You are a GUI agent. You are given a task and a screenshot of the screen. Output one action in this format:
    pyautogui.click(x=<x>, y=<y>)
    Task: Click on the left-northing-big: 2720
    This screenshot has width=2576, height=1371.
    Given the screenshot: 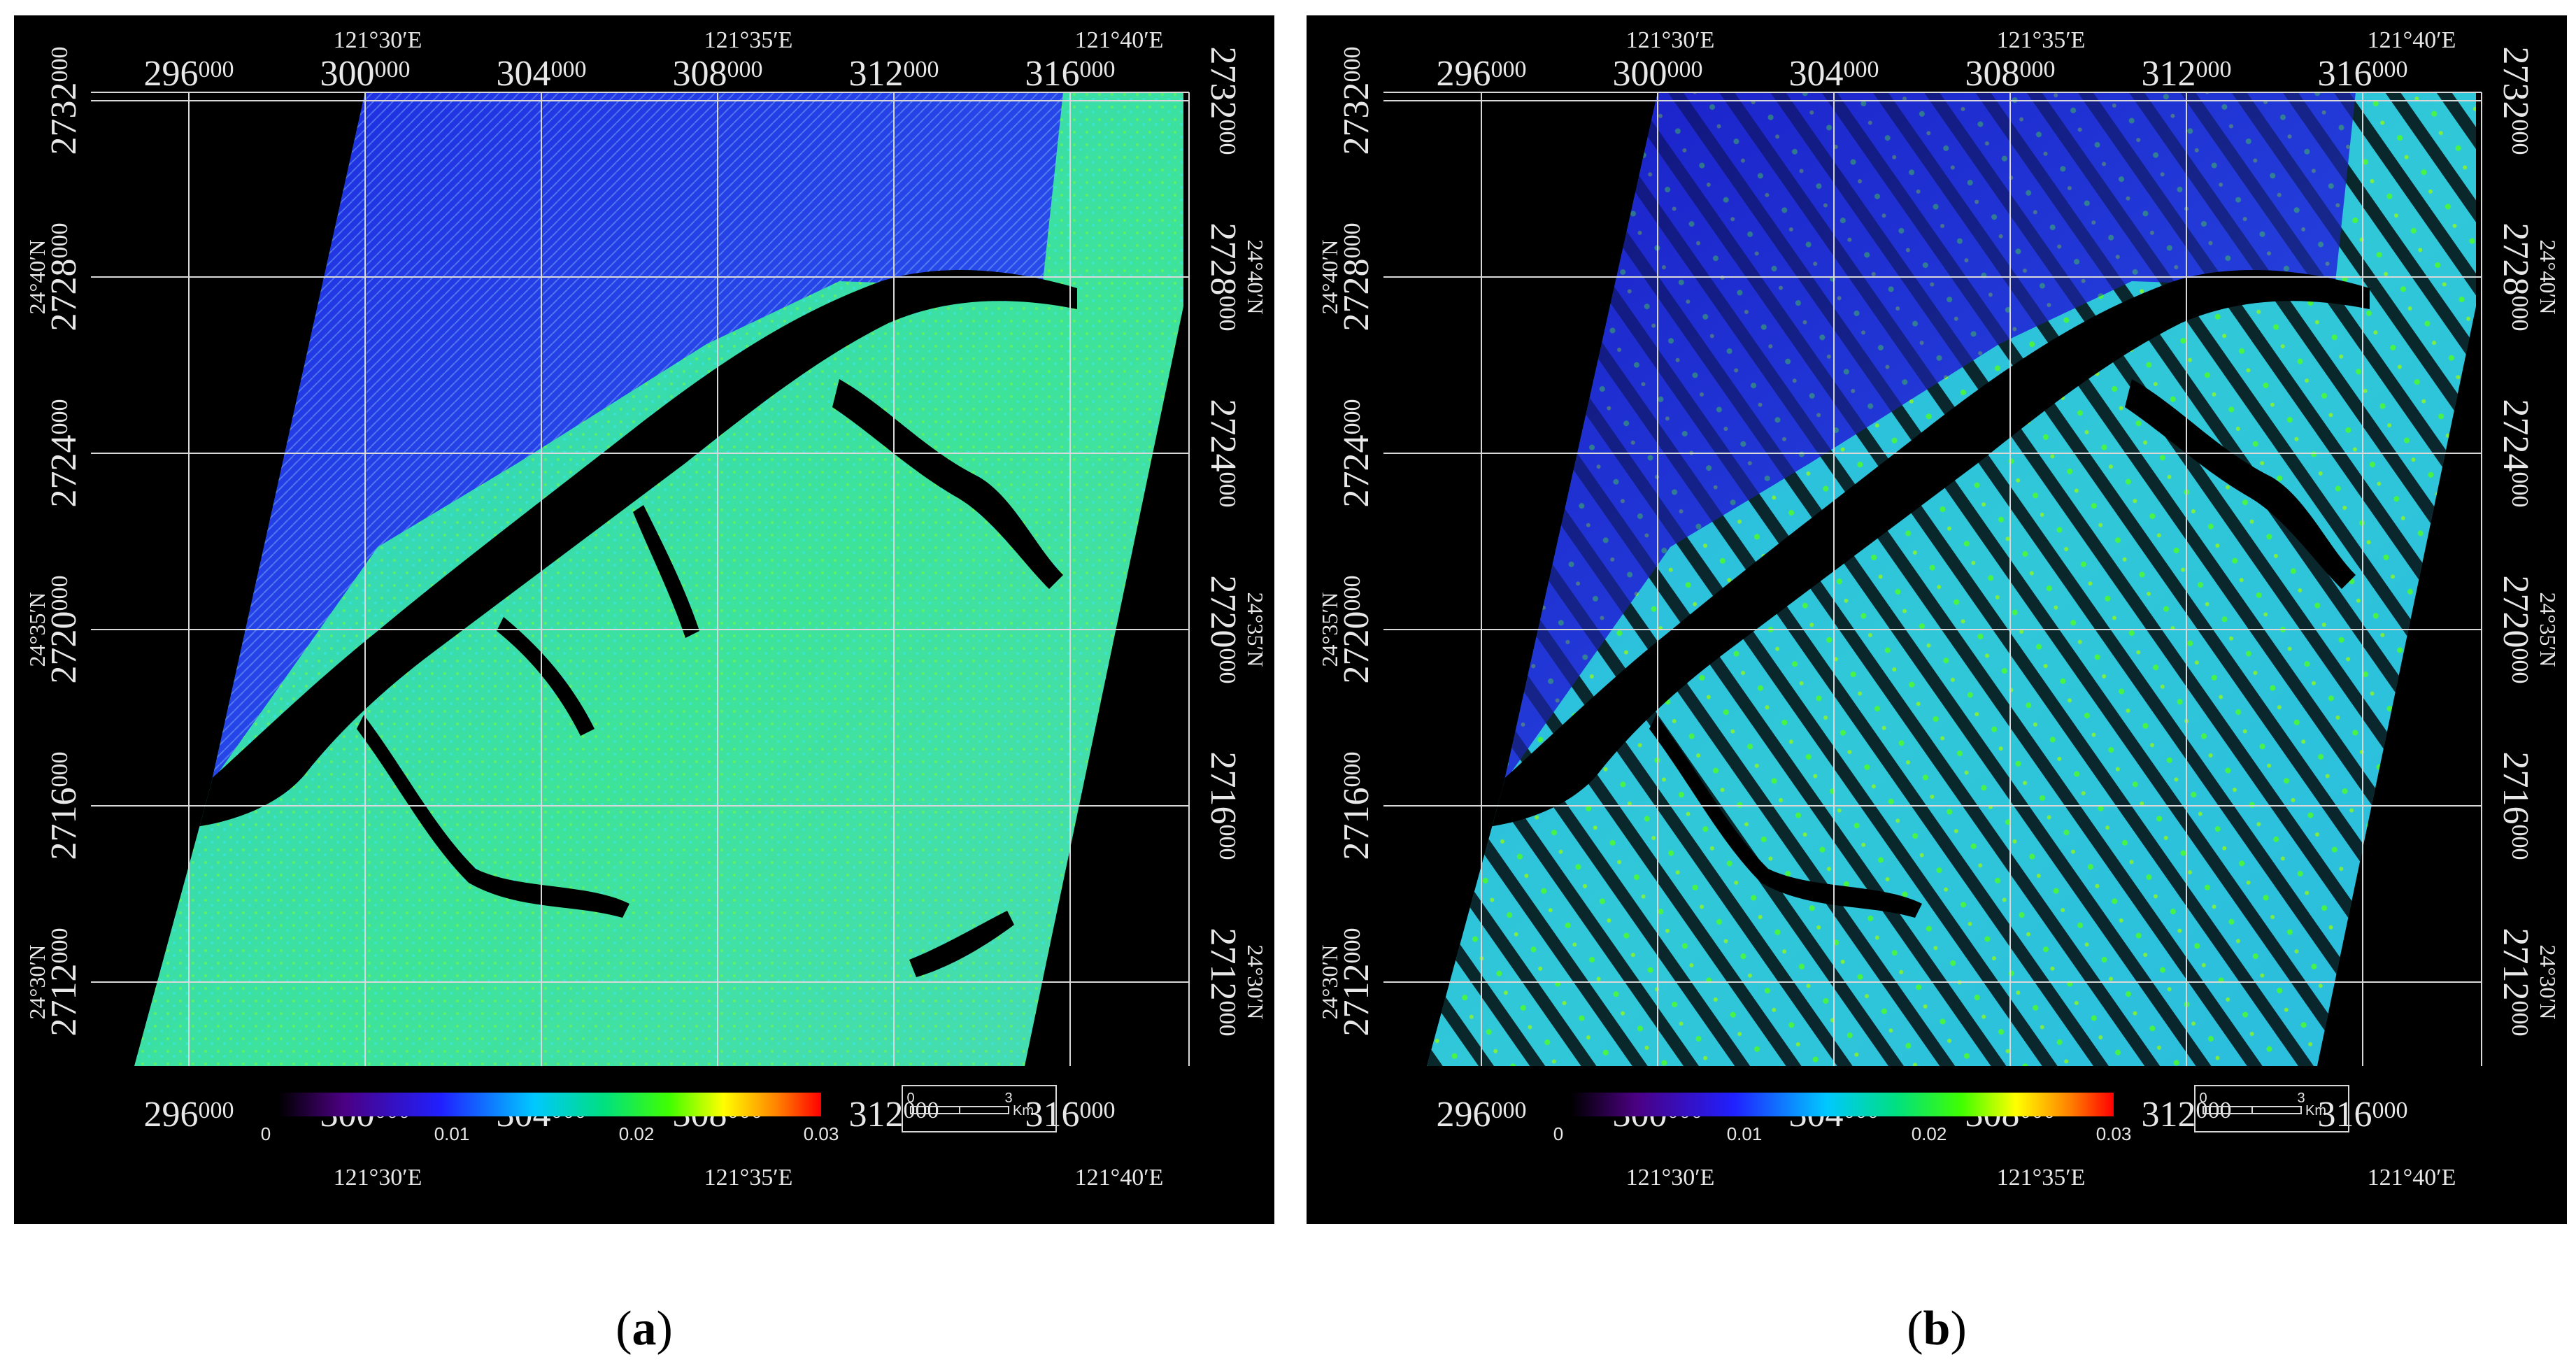 What is the action you would take?
    pyautogui.click(x=1356, y=647)
    